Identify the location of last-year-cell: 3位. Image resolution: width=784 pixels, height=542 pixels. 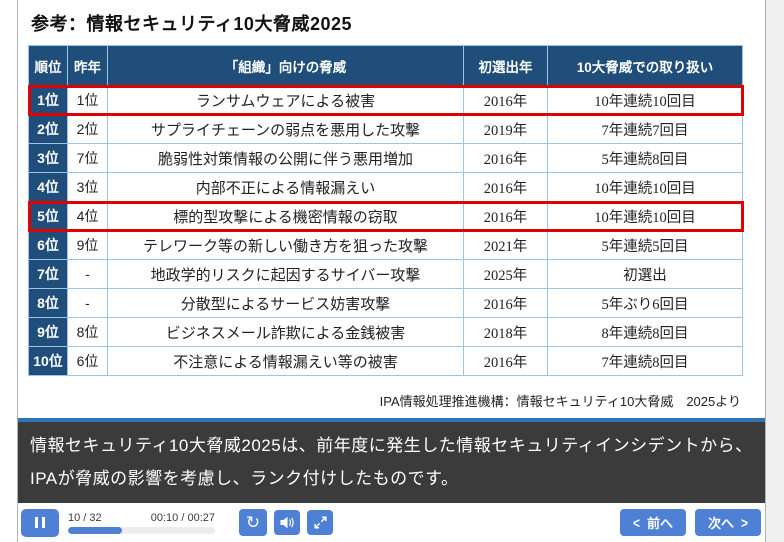
(87, 187).